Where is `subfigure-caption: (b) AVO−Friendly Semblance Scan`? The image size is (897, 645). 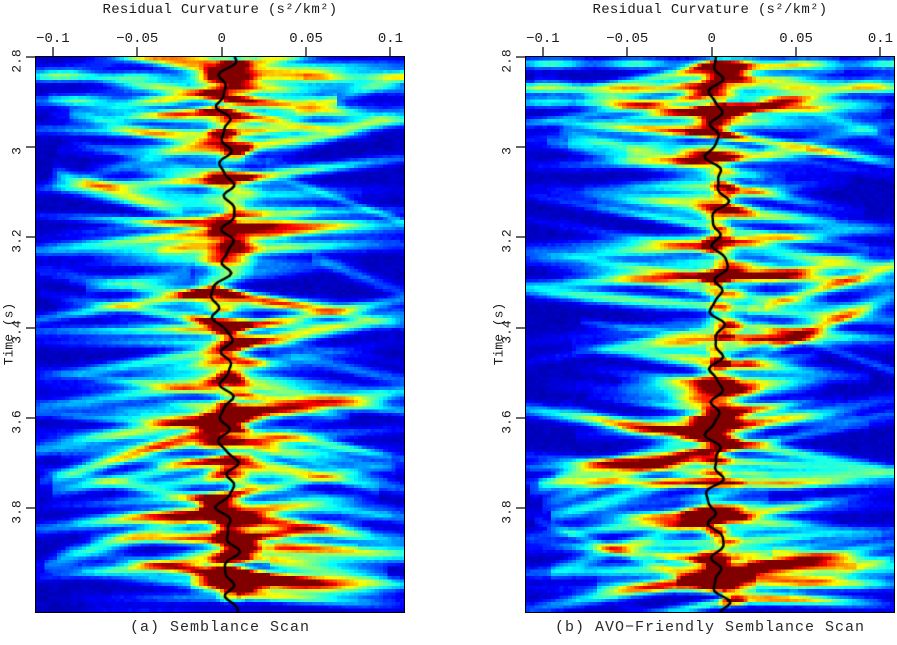 subfigure-caption: (b) AVO−Friendly Semblance Scan is located at coordinates (710, 627).